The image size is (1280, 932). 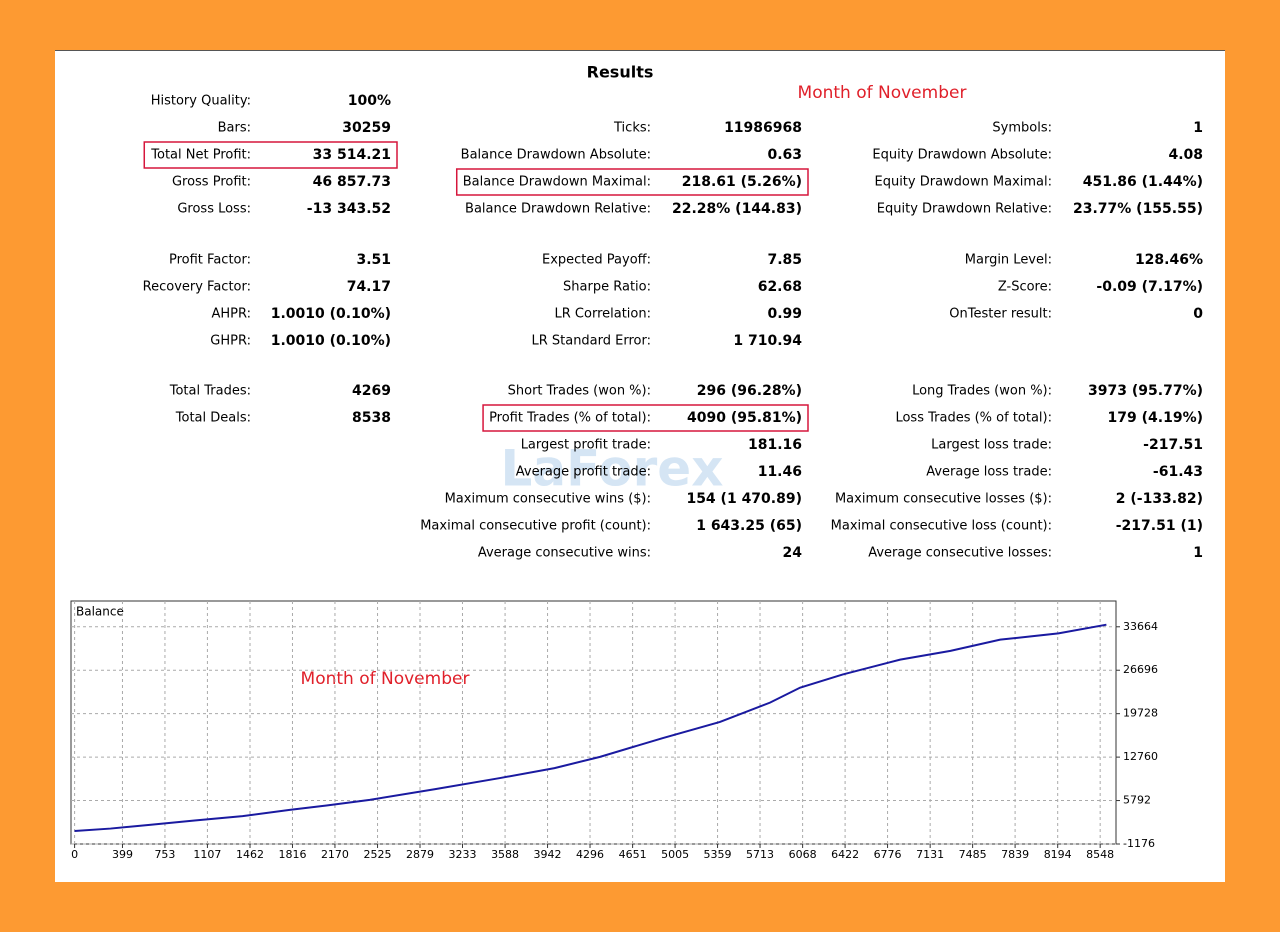 What do you see at coordinates (784, 155) in the screenshot?
I see `stat-value: 0.63` at bounding box center [784, 155].